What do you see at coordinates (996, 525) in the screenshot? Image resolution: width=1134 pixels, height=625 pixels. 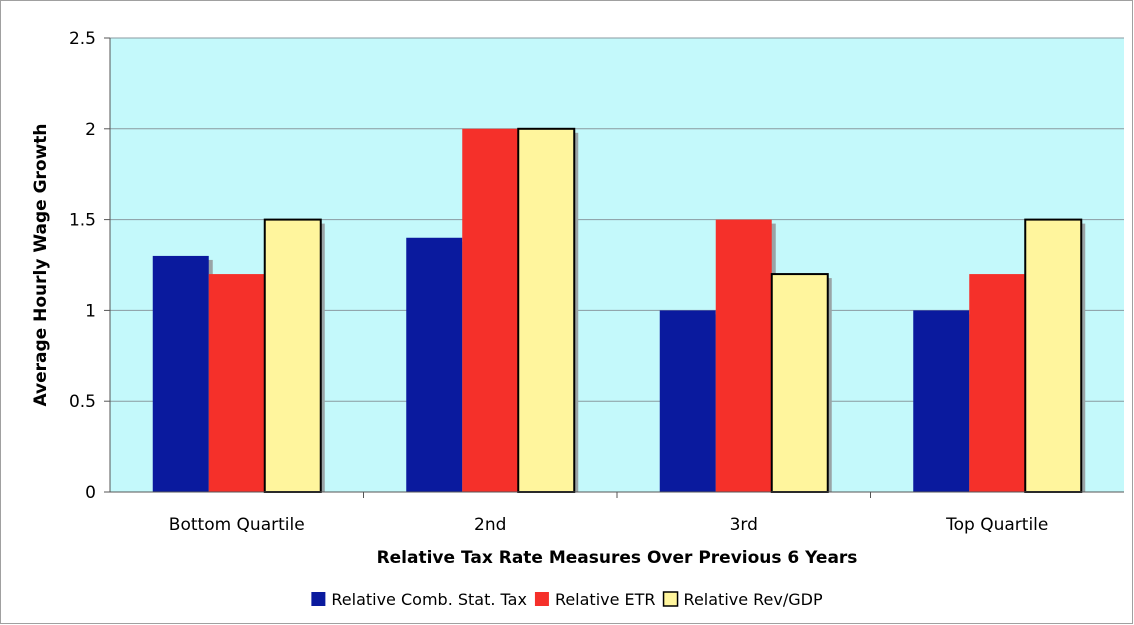 I see `x-tick-label: Top Quartile` at bounding box center [996, 525].